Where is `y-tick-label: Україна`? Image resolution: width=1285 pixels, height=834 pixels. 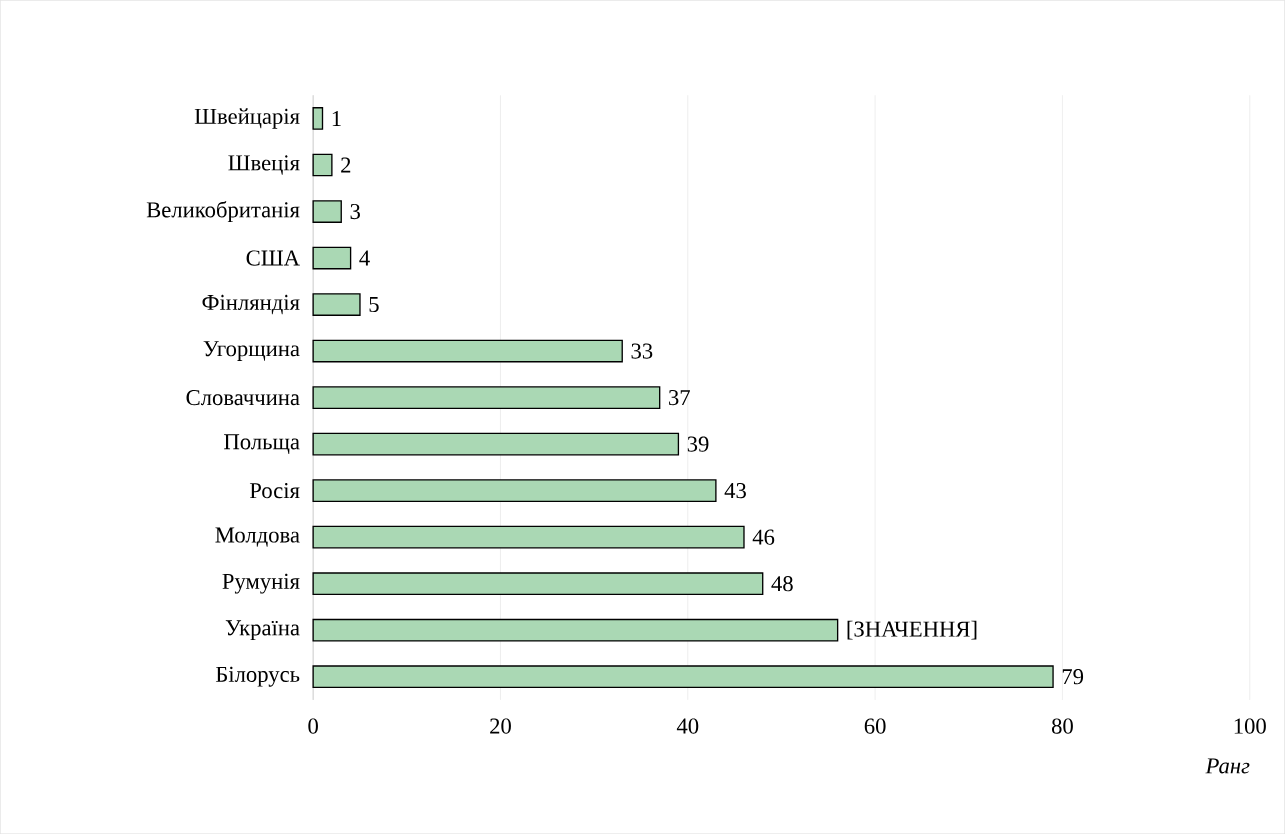 y-tick-label: Україна is located at coordinates (262, 630).